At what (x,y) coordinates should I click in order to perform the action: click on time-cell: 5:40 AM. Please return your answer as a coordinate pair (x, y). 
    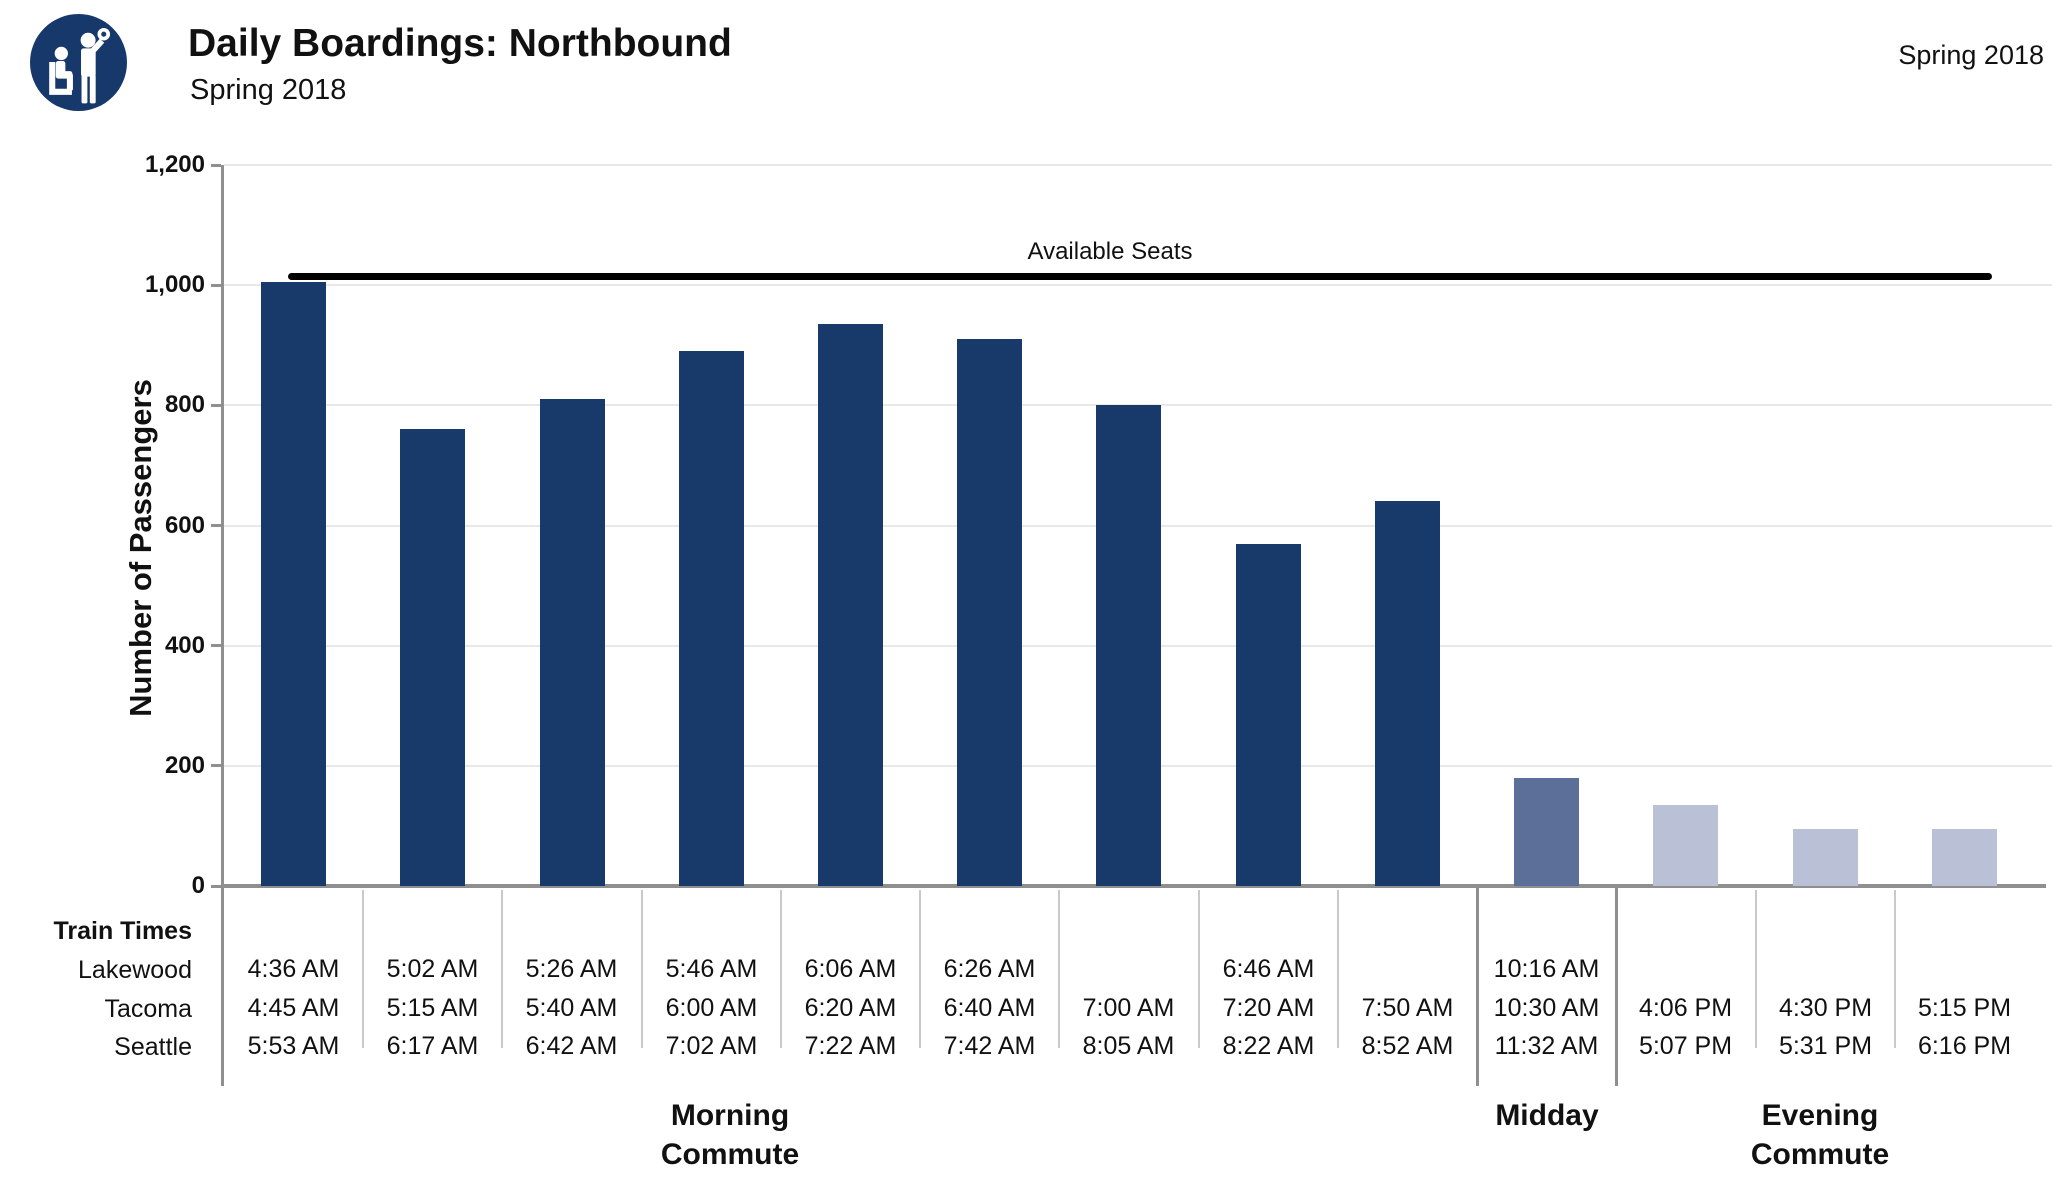
    Looking at the image, I should click on (571, 1008).